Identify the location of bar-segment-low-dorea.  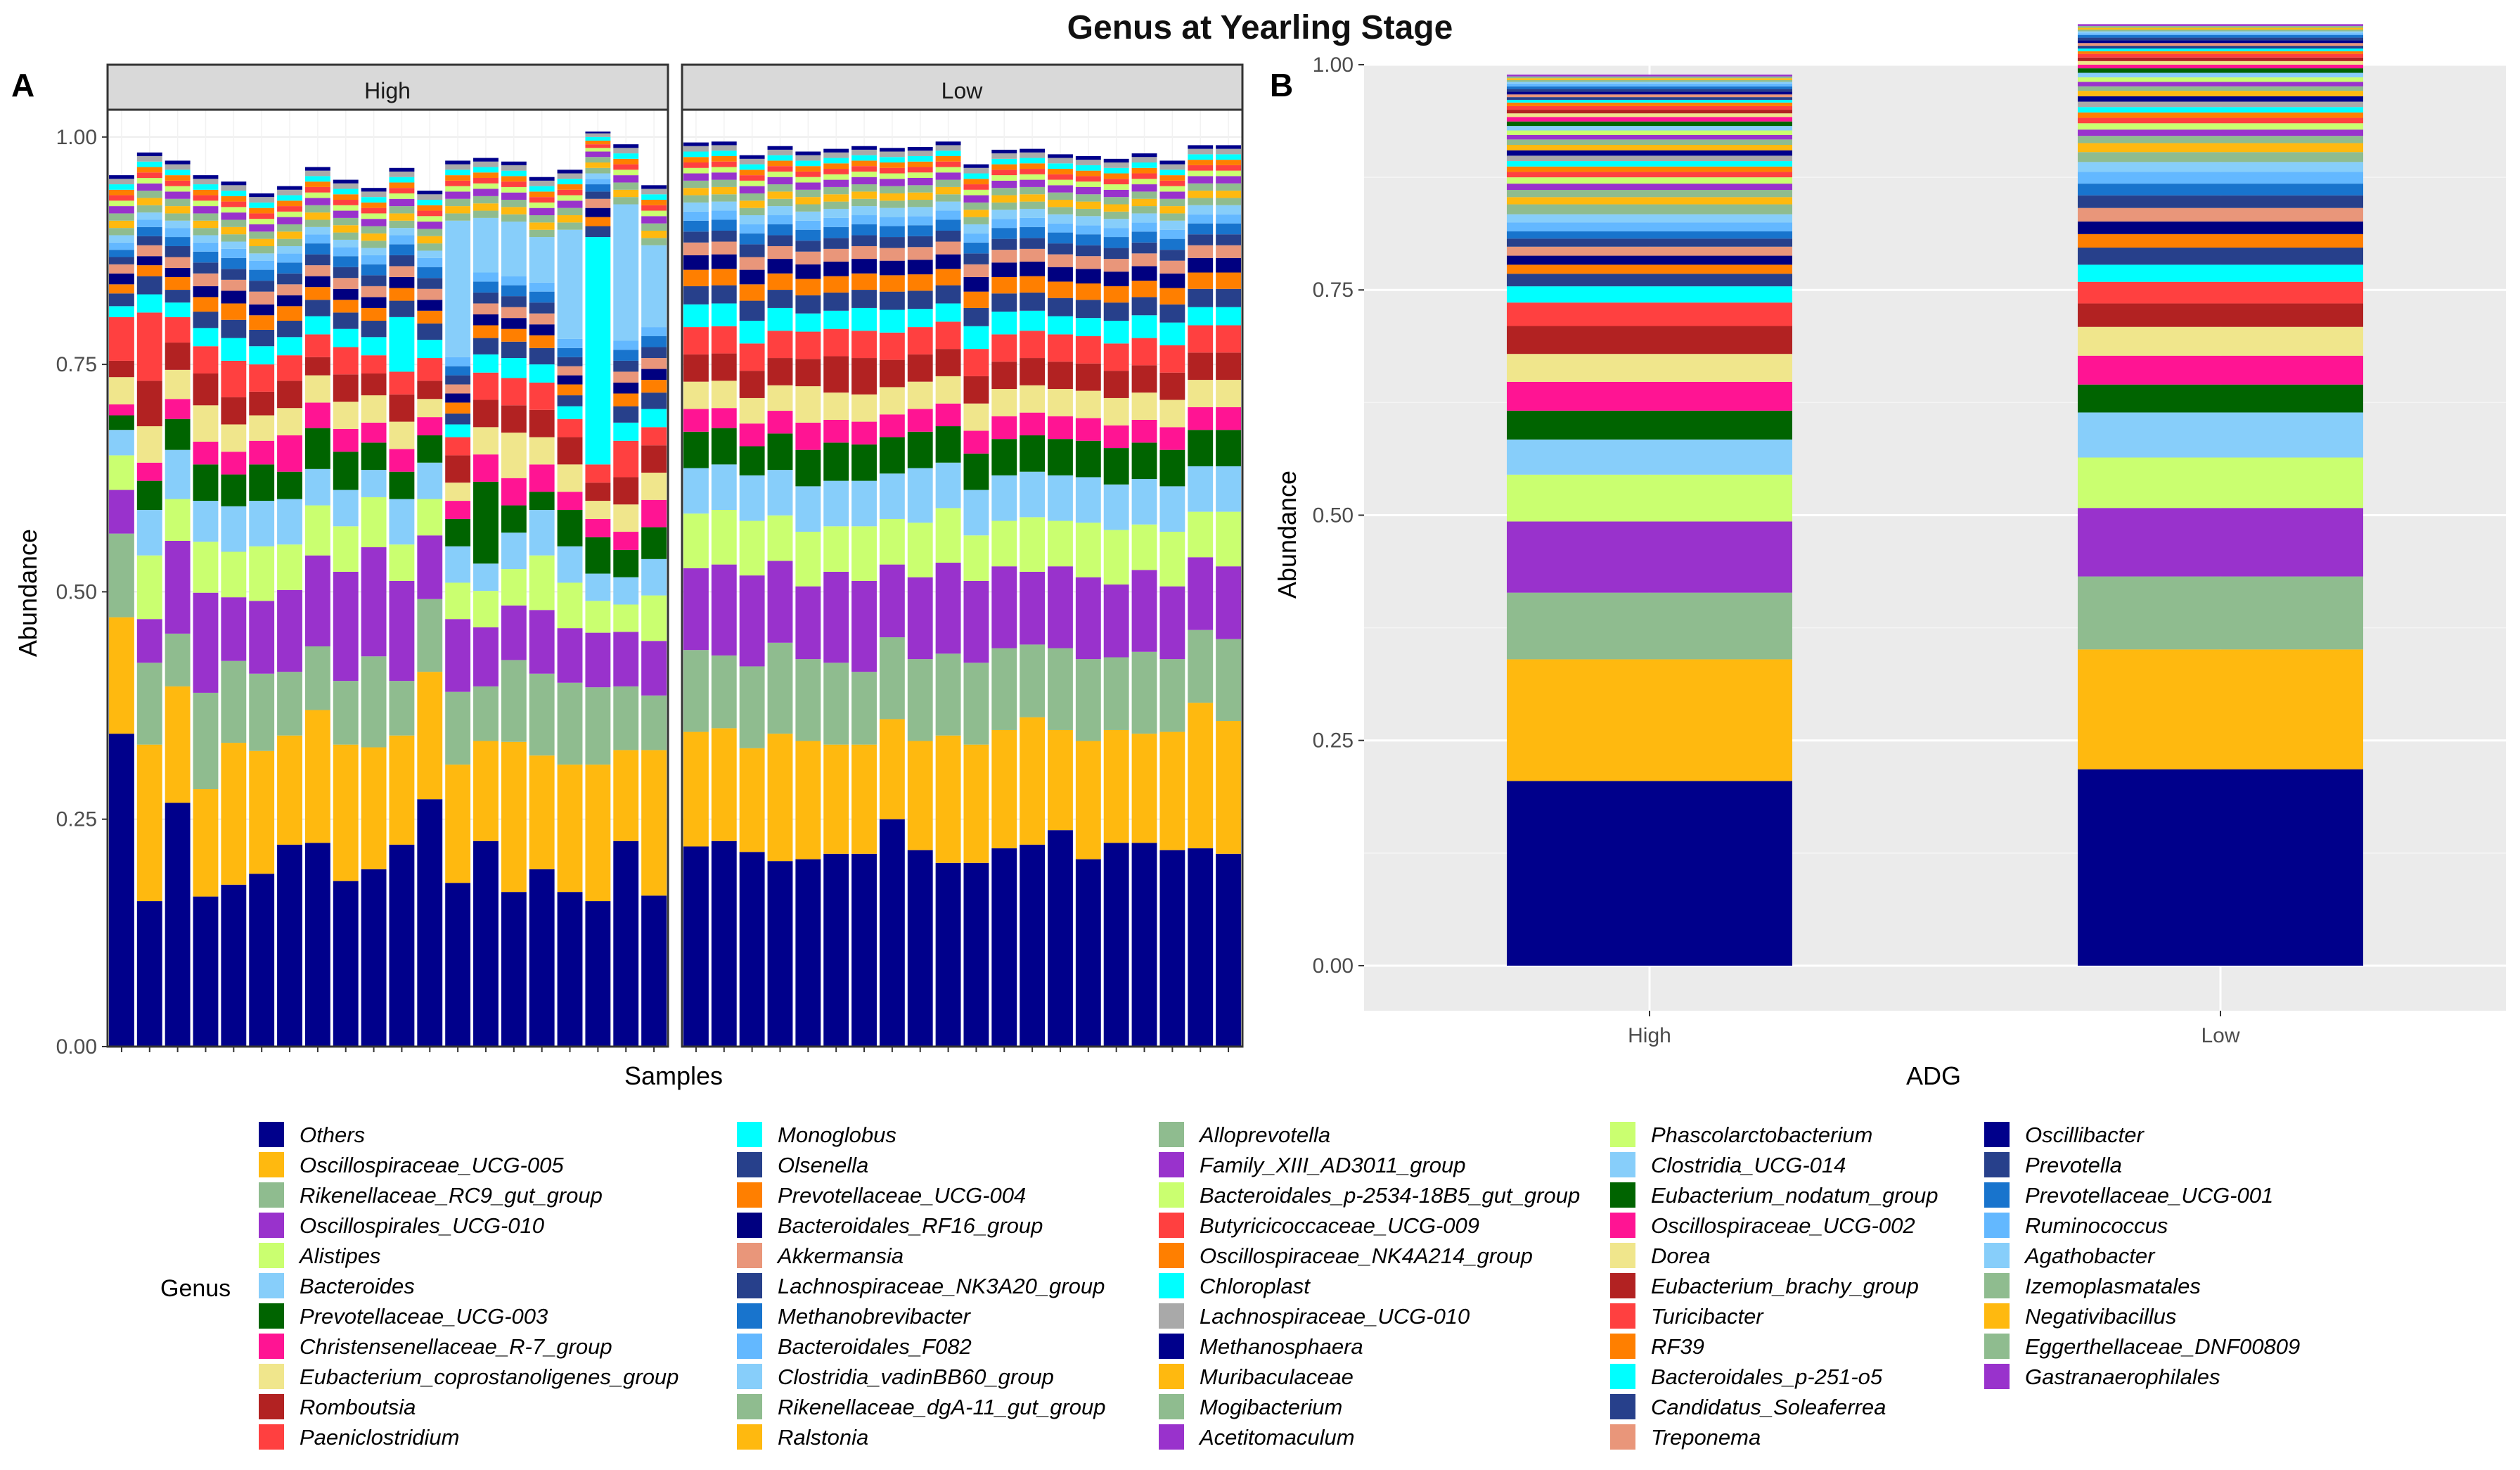
(2220, 62).